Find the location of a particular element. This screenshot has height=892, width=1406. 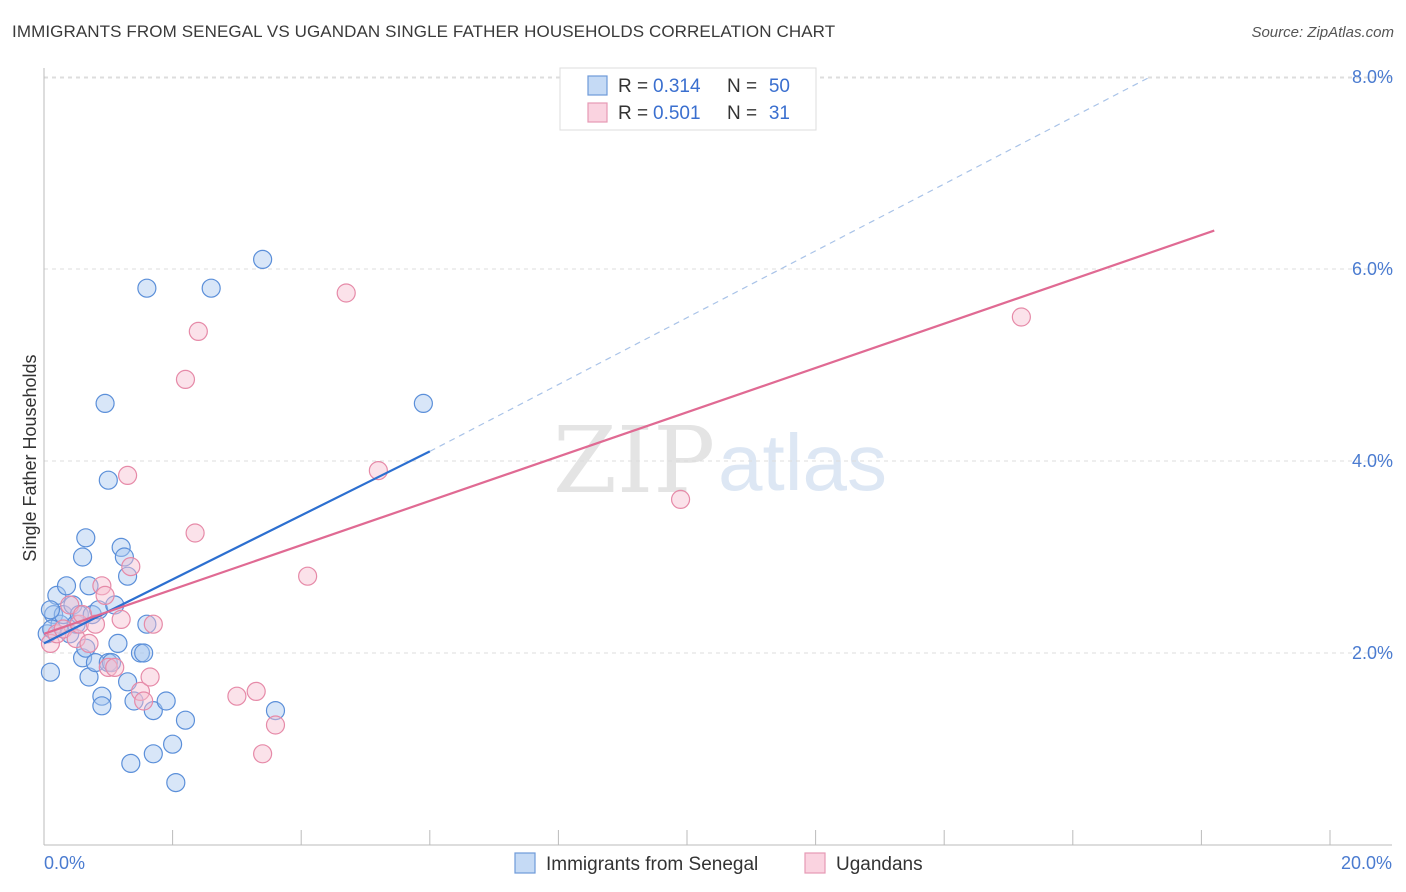

watermark-atlas: atlas is located at coordinates (802, 462).